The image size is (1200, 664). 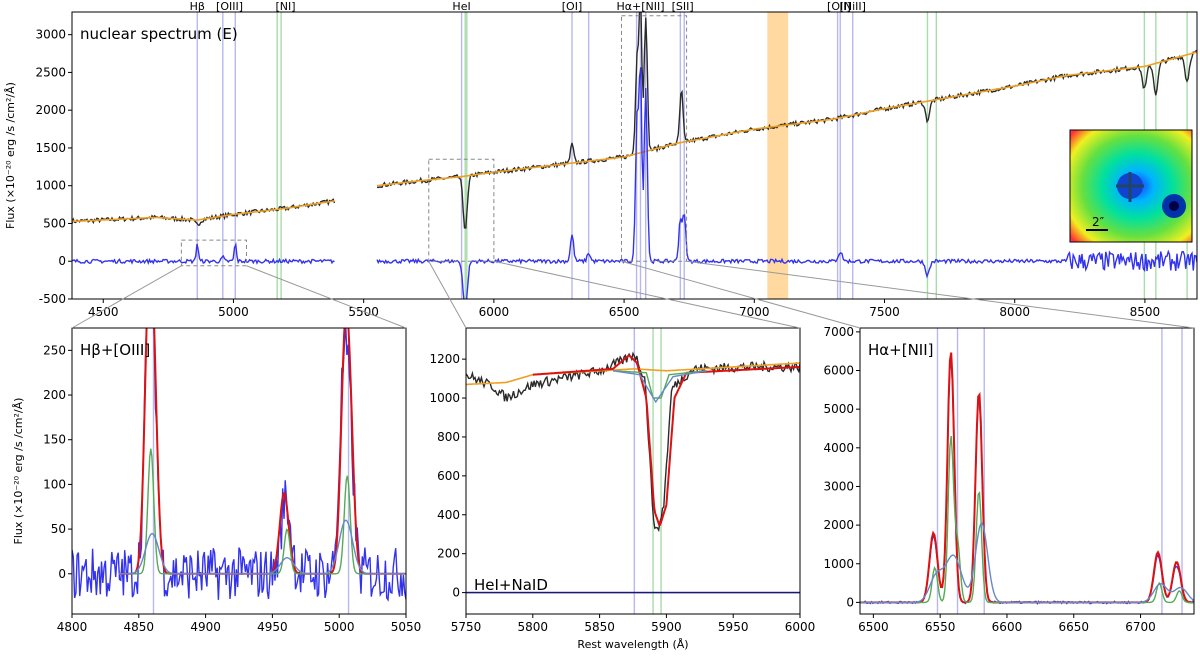 I want to click on y-tick-label: 500, so click(x=54, y=223).